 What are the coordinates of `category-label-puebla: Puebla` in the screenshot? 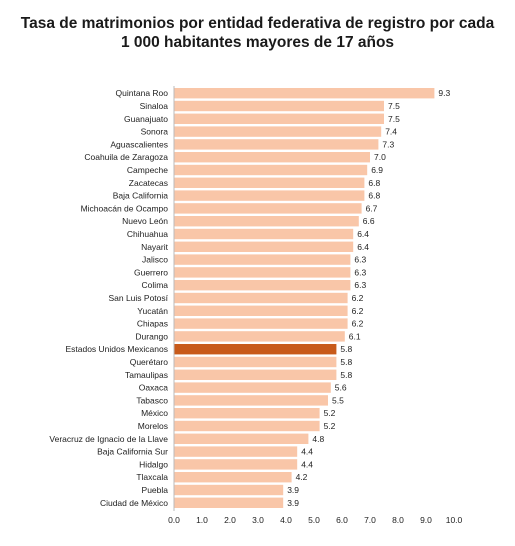 It's located at (155, 490).